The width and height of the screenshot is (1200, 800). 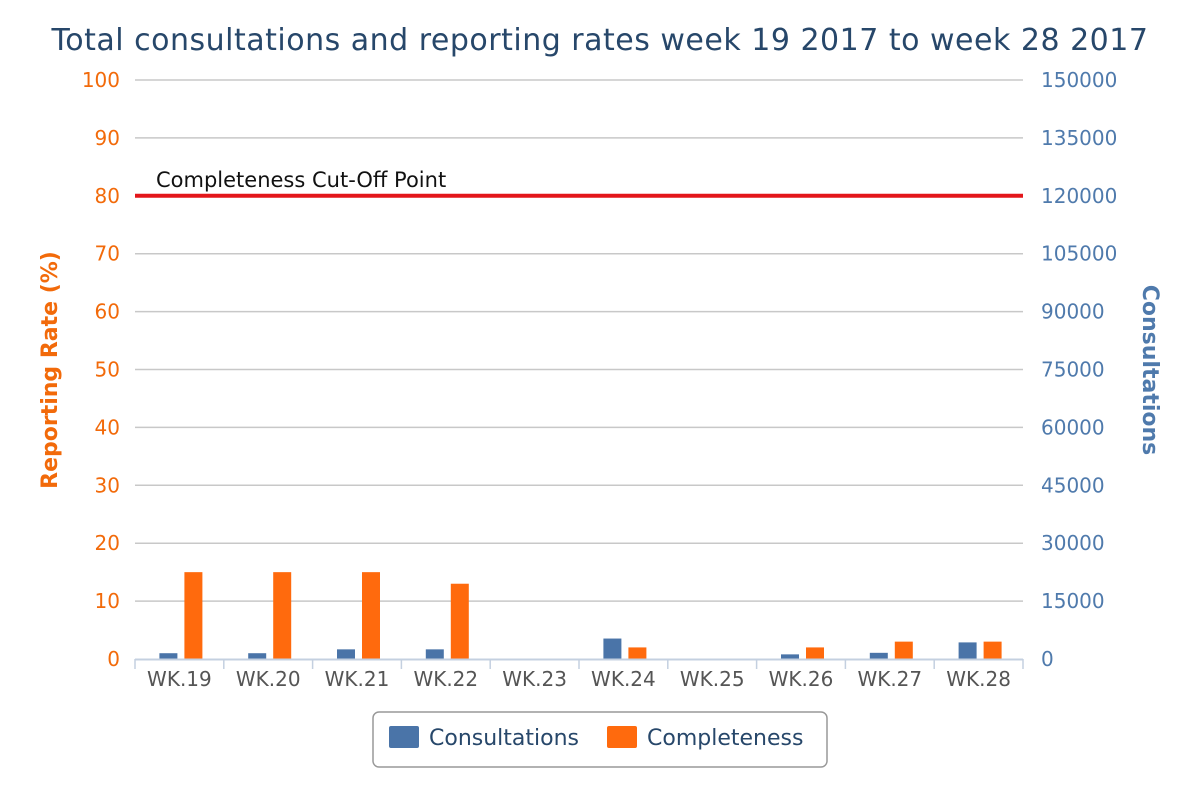 What do you see at coordinates (404, 737) in the screenshot?
I see `legend-swatch-consultations` at bounding box center [404, 737].